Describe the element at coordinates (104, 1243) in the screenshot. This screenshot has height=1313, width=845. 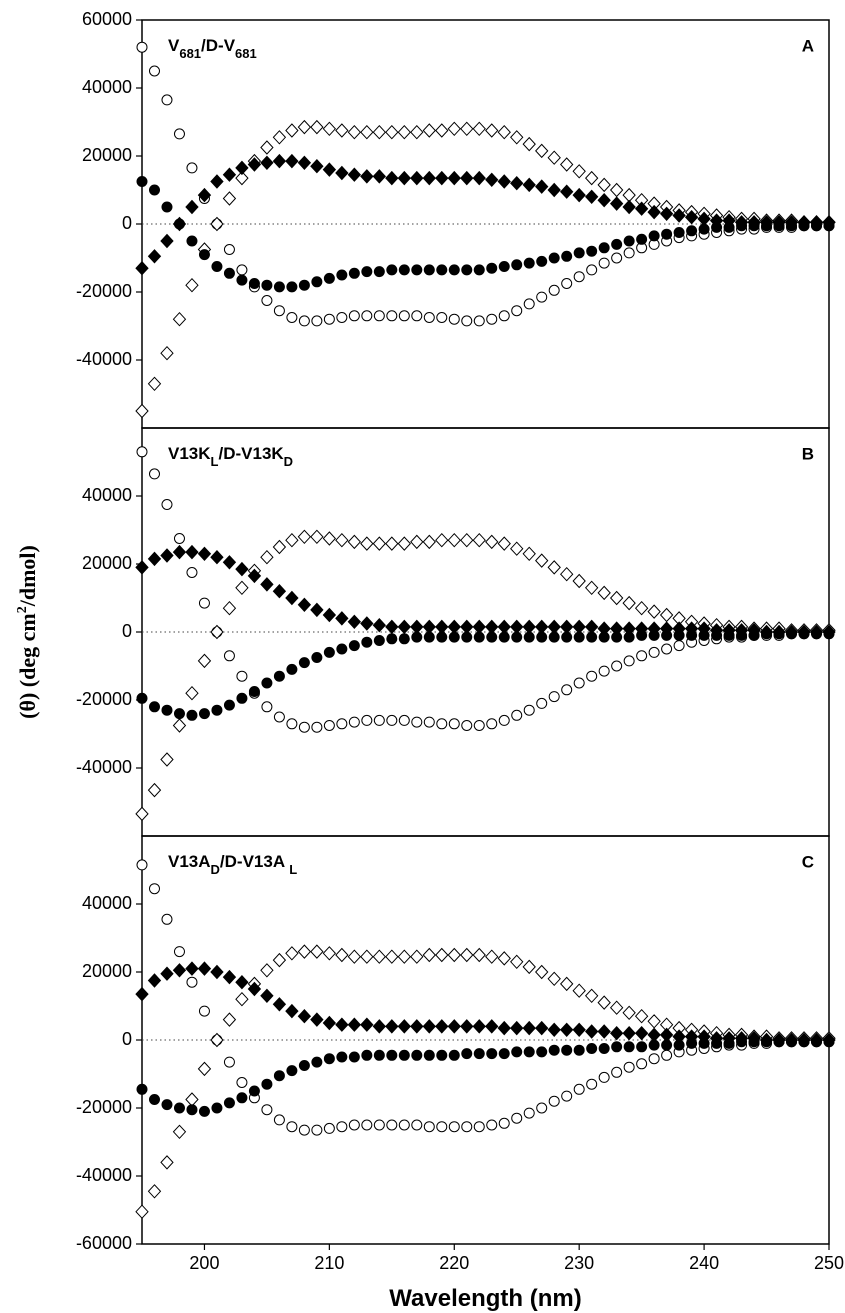
I see `y-tick-label: -60000` at that location.